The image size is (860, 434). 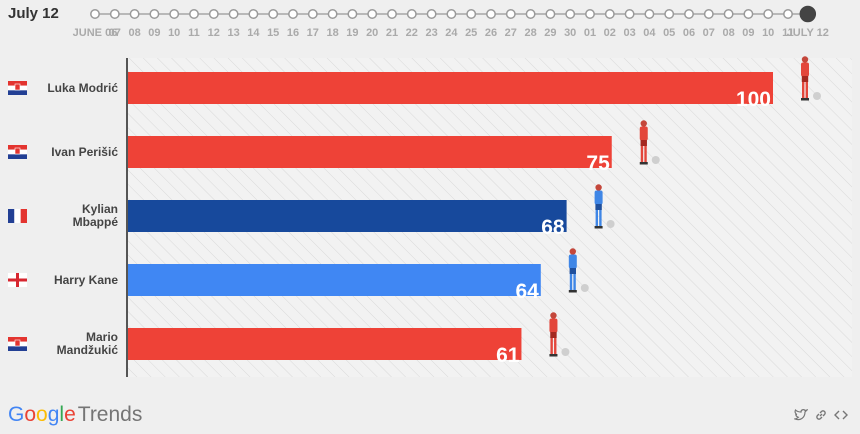 I want to click on google-trends-logo: GoogleTrends, so click(x=75, y=415).